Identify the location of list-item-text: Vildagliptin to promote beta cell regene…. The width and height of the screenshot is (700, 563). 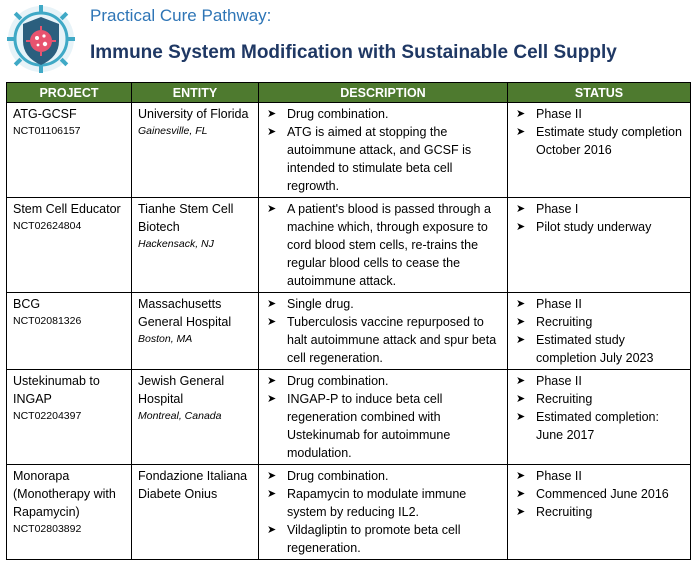
(374, 539).